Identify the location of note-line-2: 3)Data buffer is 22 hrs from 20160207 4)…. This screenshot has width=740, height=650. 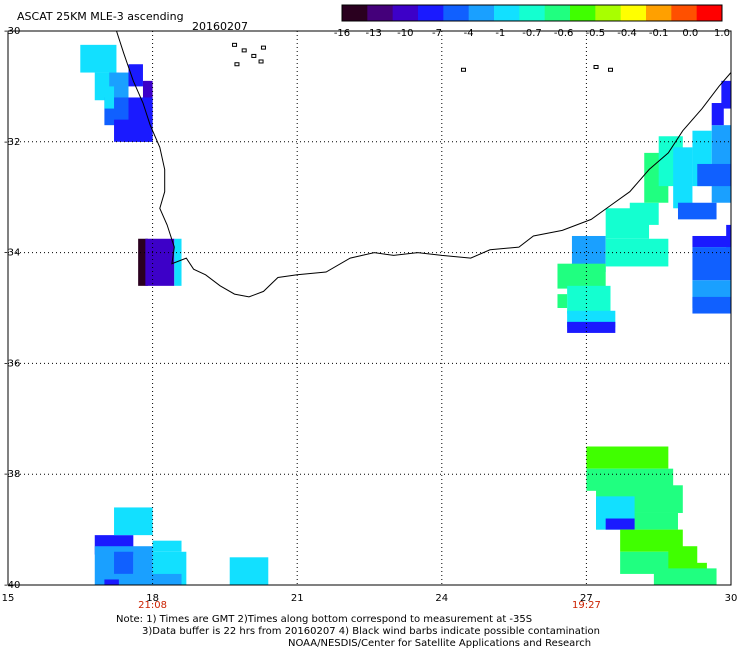
(371, 631).